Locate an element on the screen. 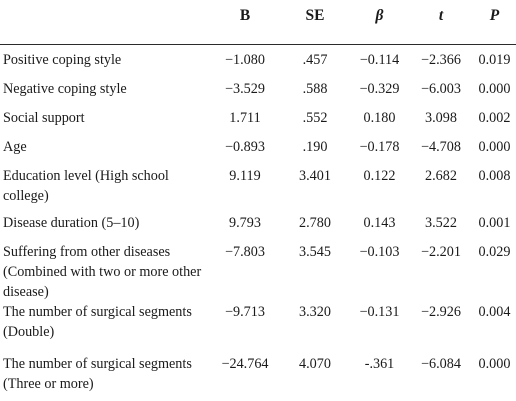  cell-se: .190 is located at coordinates (315, 147).